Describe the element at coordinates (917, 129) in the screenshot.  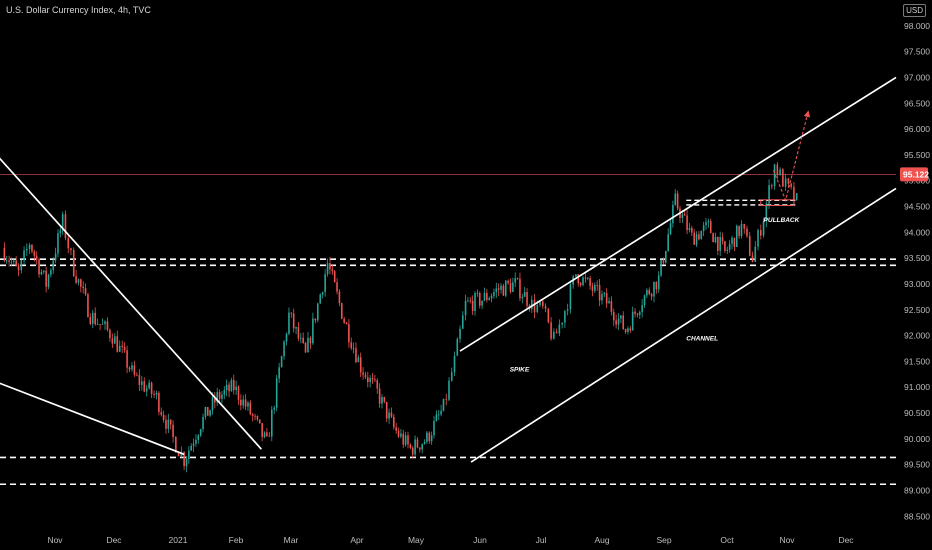
I see `y-tick-label: 96.000` at that location.